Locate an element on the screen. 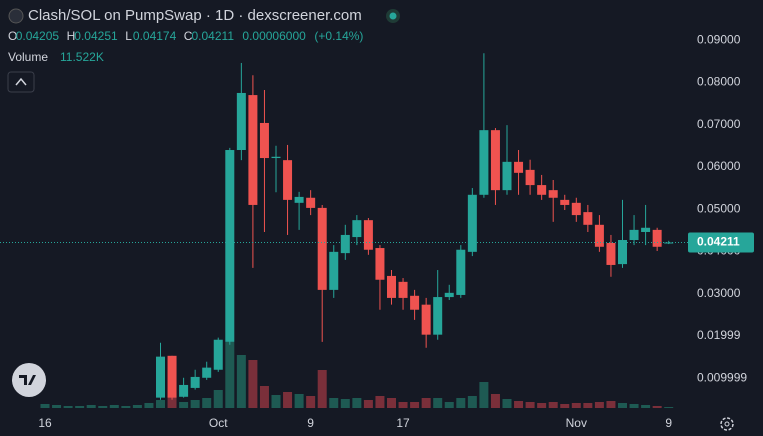  last-price-tag is located at coordinates (721, 242).